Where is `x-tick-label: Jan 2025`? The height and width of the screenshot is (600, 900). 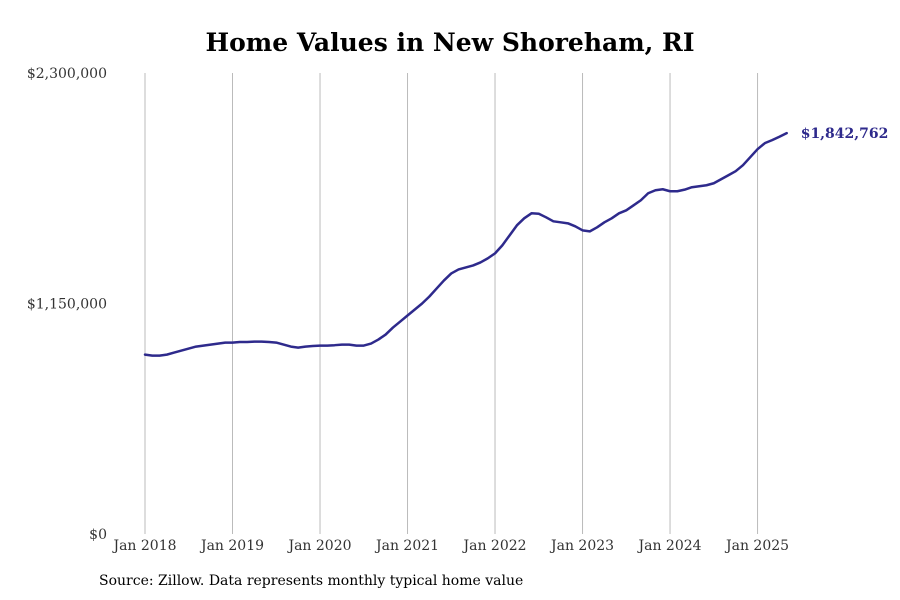
x-tick-label: Jan 2025 is located at coordinates (756, 546).